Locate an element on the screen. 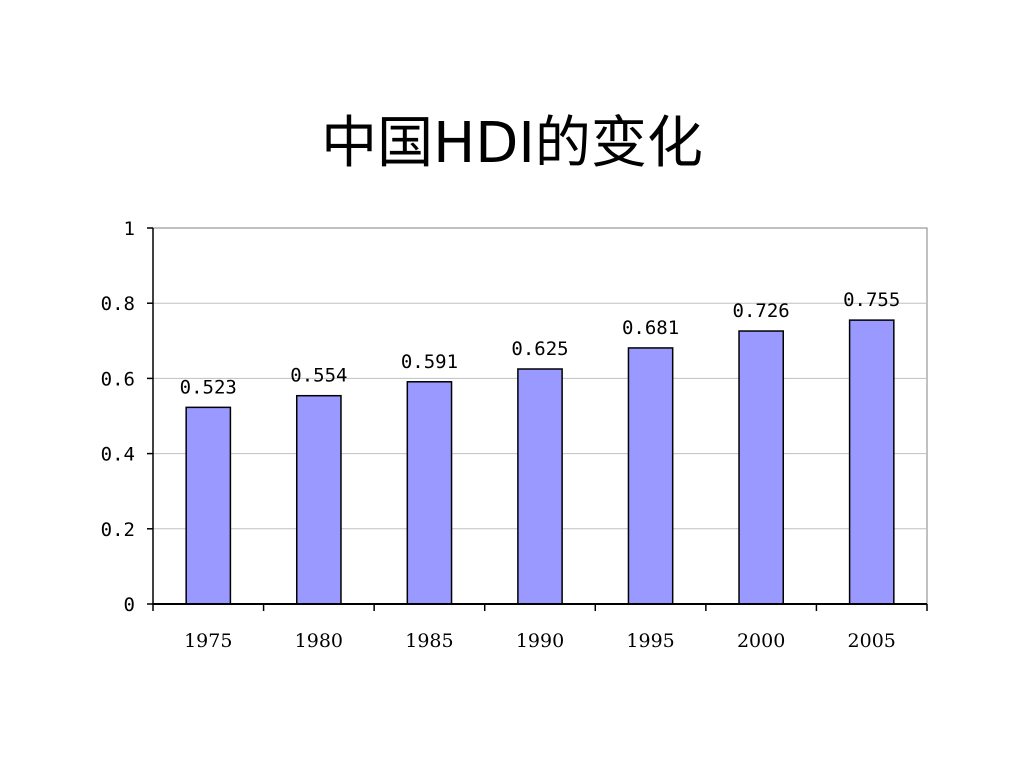 This screenshot has height=768, width=1024. bar-1990 is located at coordinates (540, 486).